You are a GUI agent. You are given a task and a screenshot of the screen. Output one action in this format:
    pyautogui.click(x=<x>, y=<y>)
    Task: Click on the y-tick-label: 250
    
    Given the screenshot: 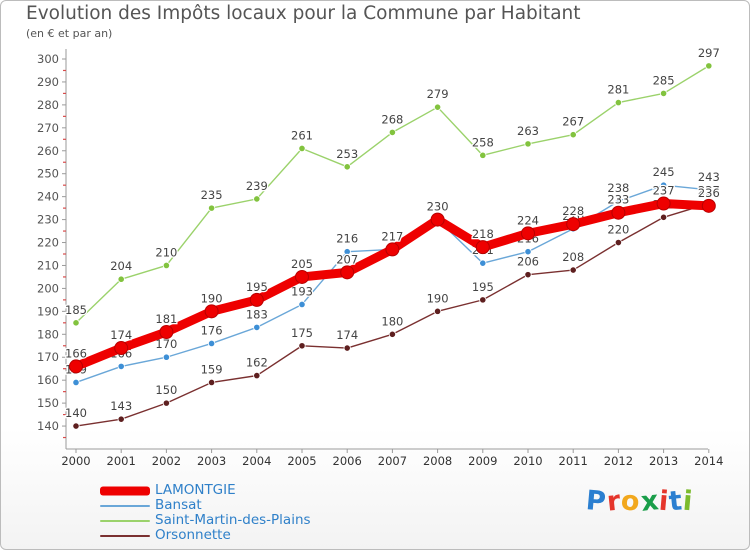 What is the action you would take?
    pyautogui.click(x=48, y=174)
    